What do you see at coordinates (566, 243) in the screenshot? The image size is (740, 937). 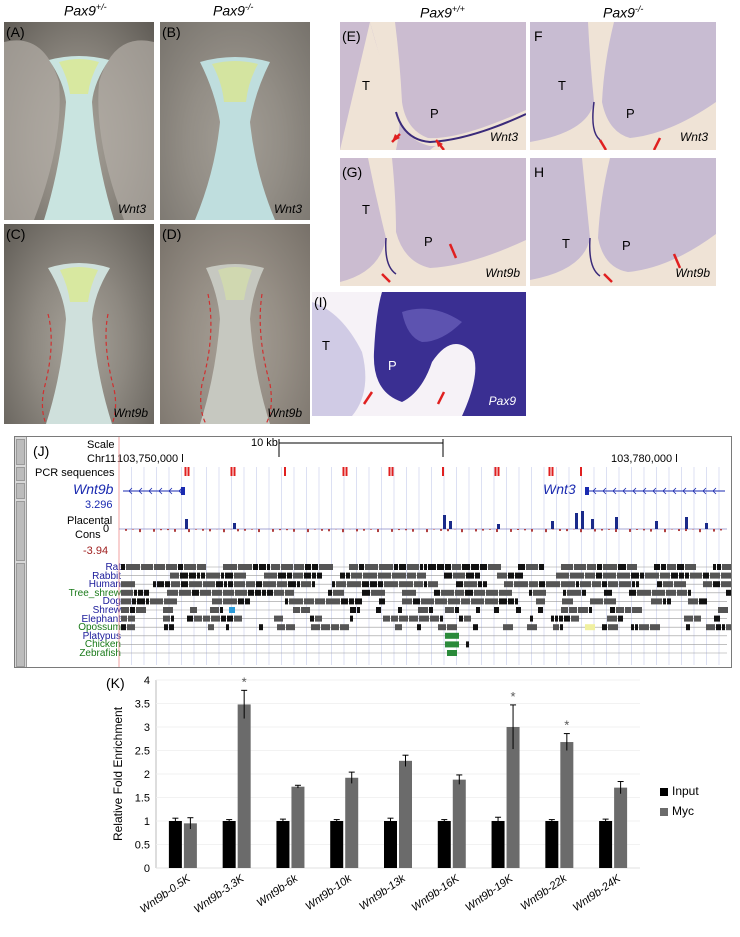 I see `panel-h-t: T` at bounding box center [566, 243].